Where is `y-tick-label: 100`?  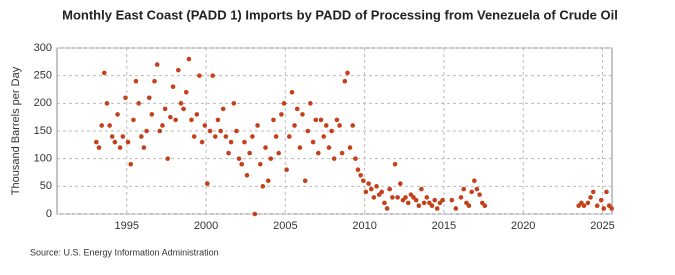
y-tick-label: 100 is located at coordinates (43, 159).